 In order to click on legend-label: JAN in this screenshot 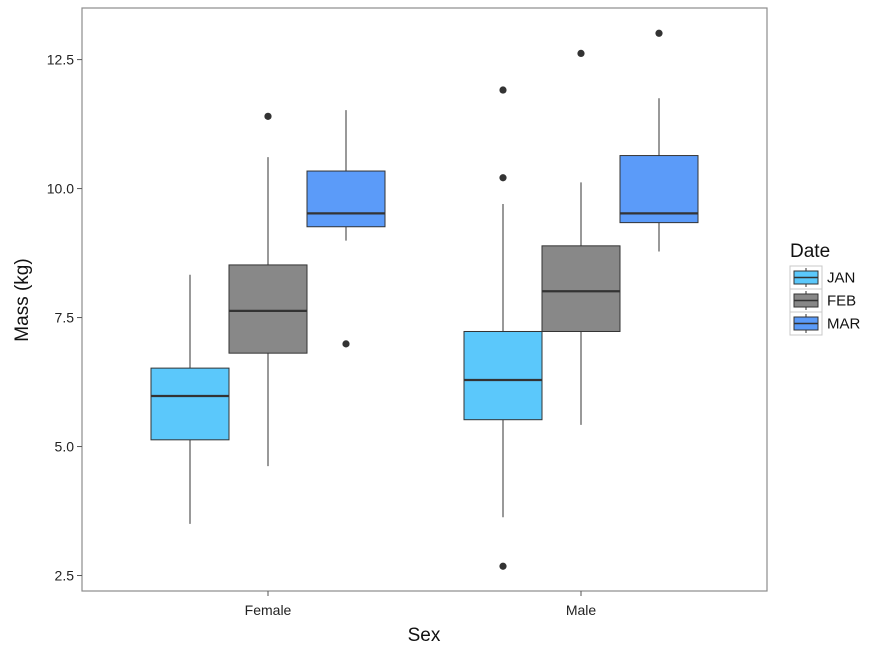, I will do `click(841, 278)`.